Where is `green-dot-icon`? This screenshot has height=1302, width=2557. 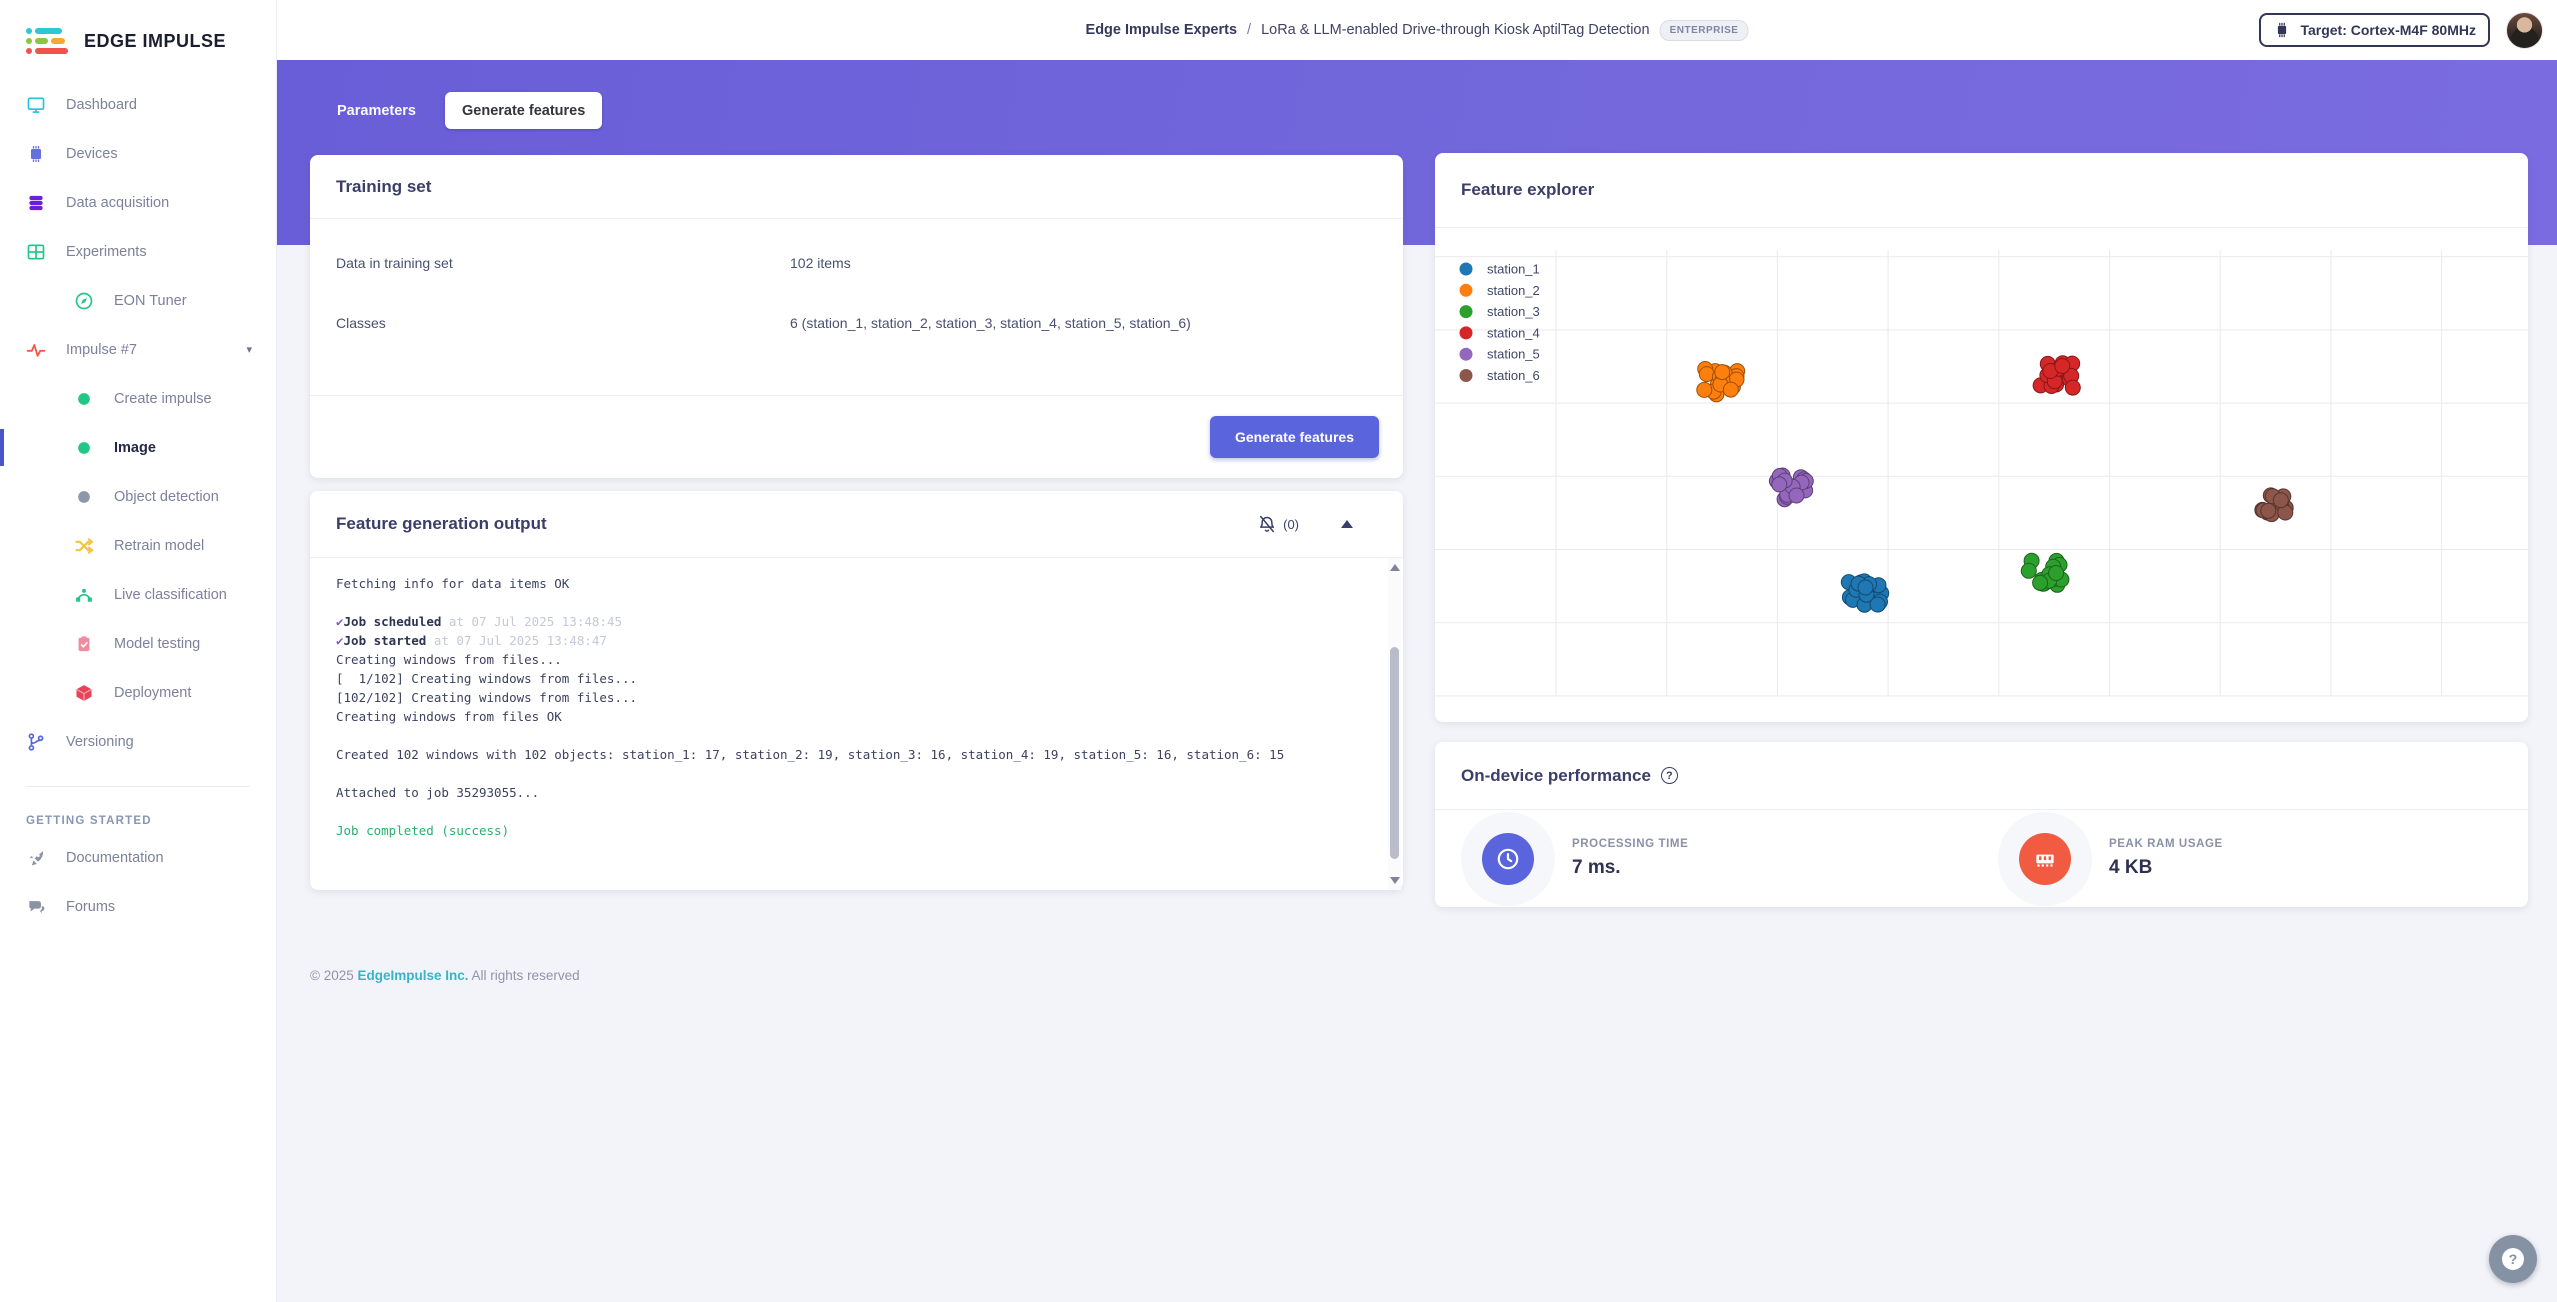 green-dot-icon is located at coordinates (84, 399).